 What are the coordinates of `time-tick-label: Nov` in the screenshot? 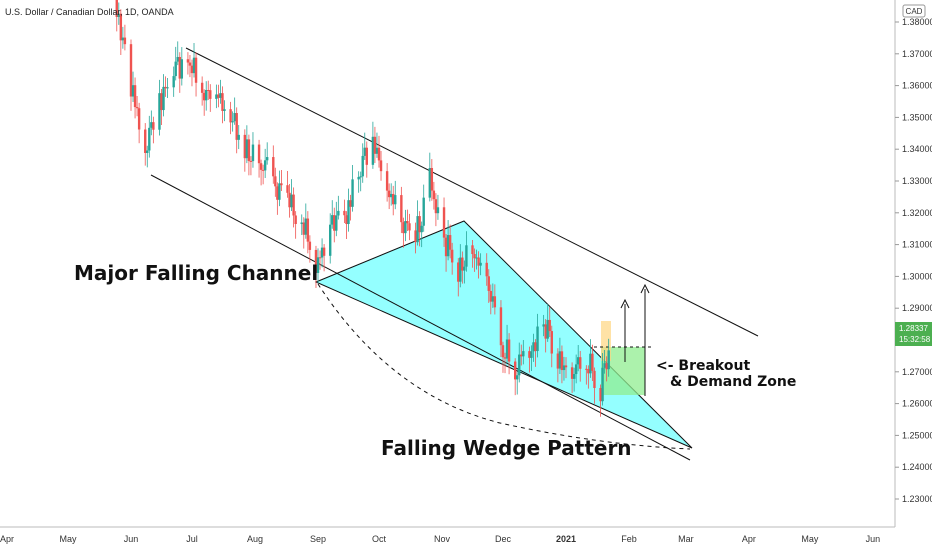 It's located at (442, 539).